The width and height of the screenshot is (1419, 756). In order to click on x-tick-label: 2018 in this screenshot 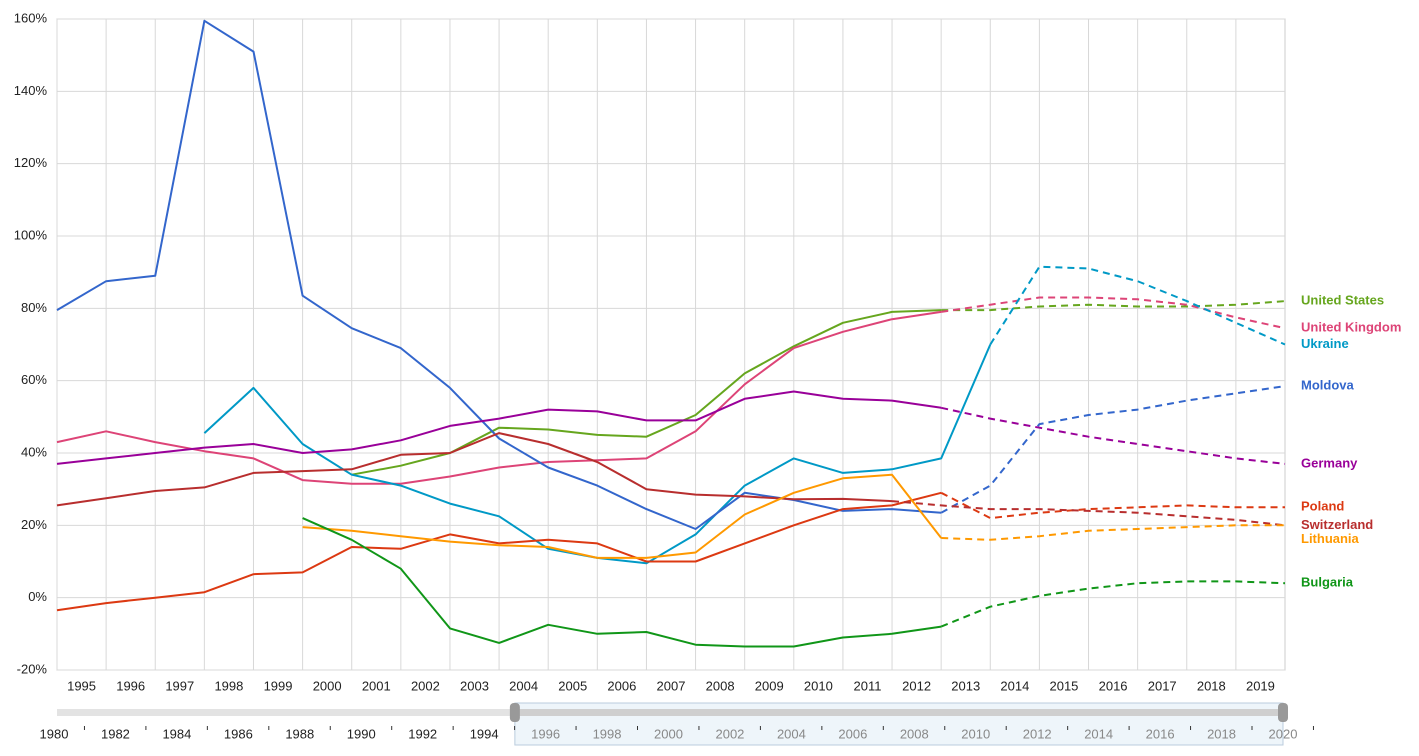, I will do `click(1211, 685)`.